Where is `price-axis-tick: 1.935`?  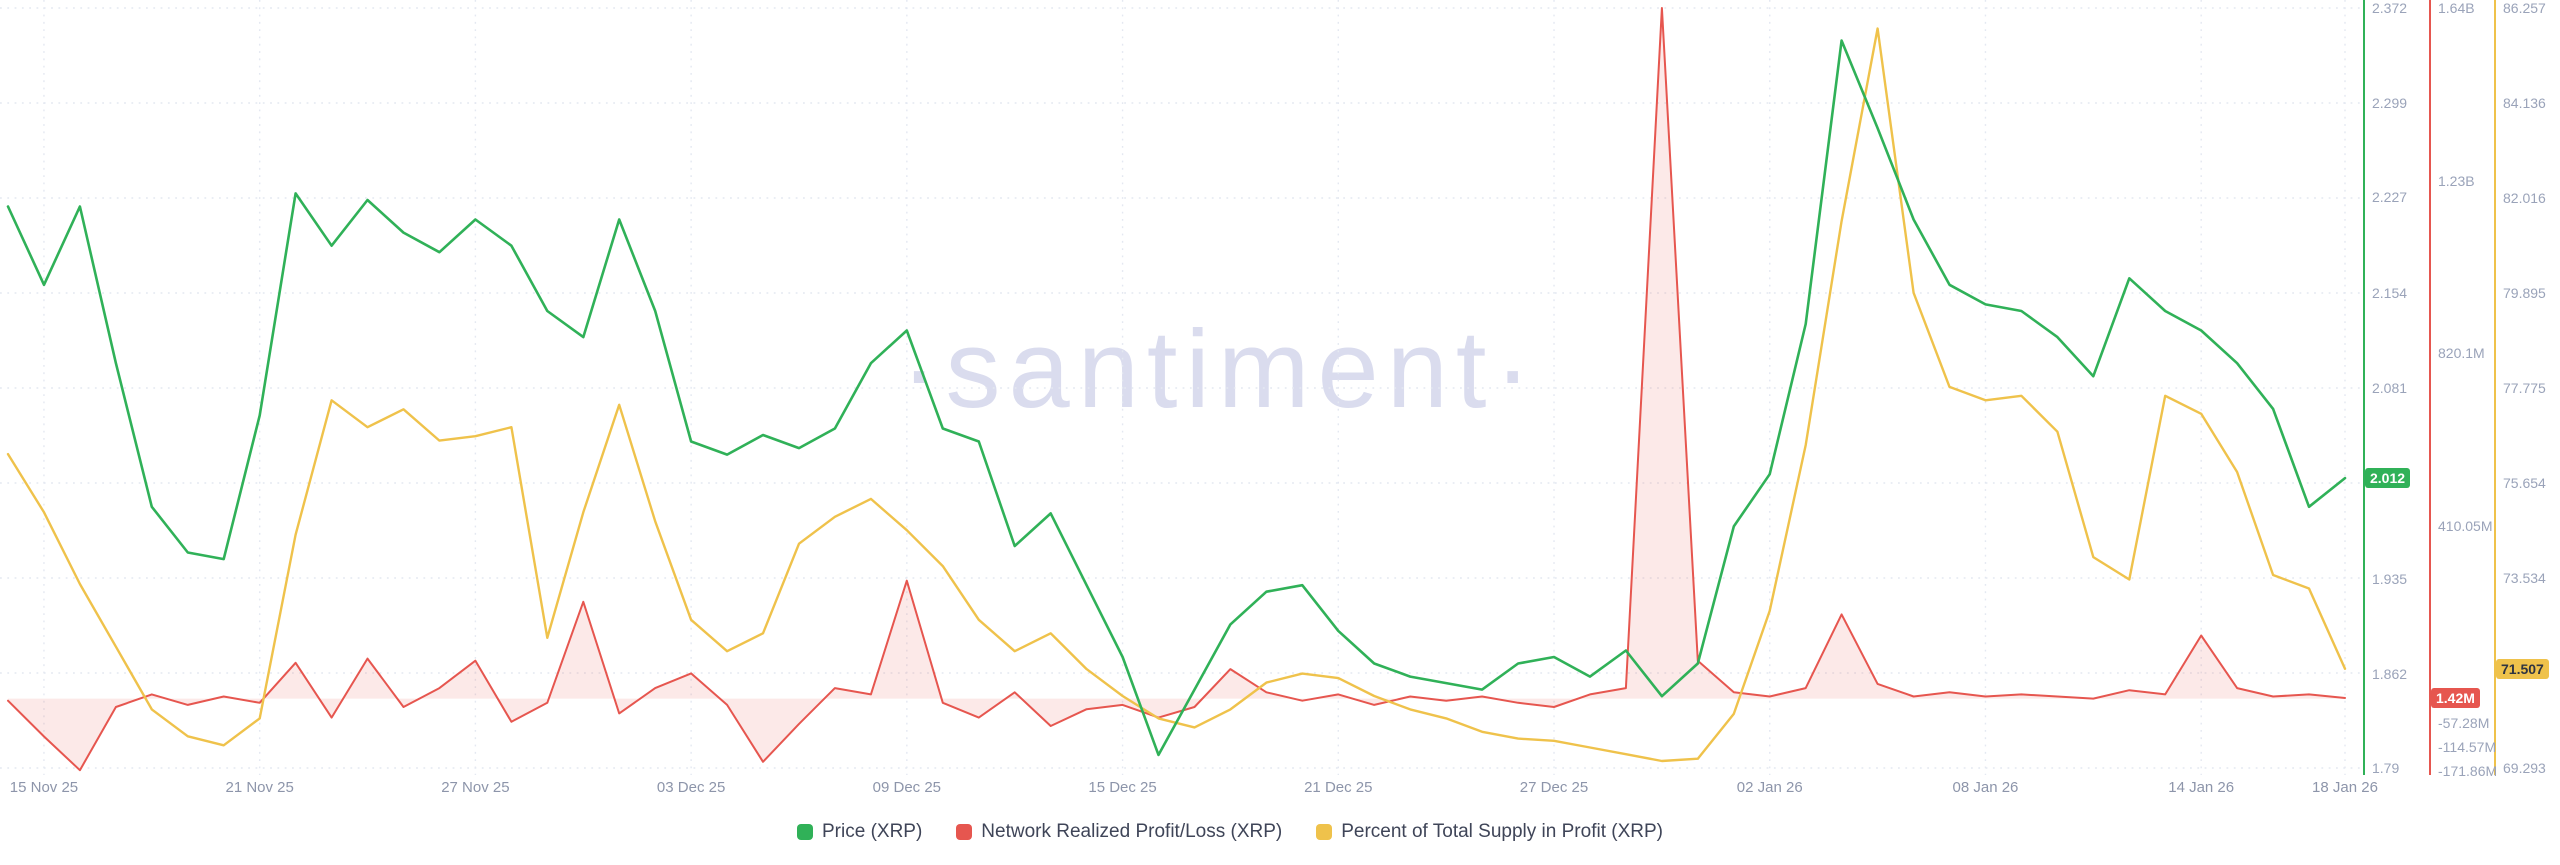
price-axis-tick: 1.935 is located at coordinates (2390, 578).